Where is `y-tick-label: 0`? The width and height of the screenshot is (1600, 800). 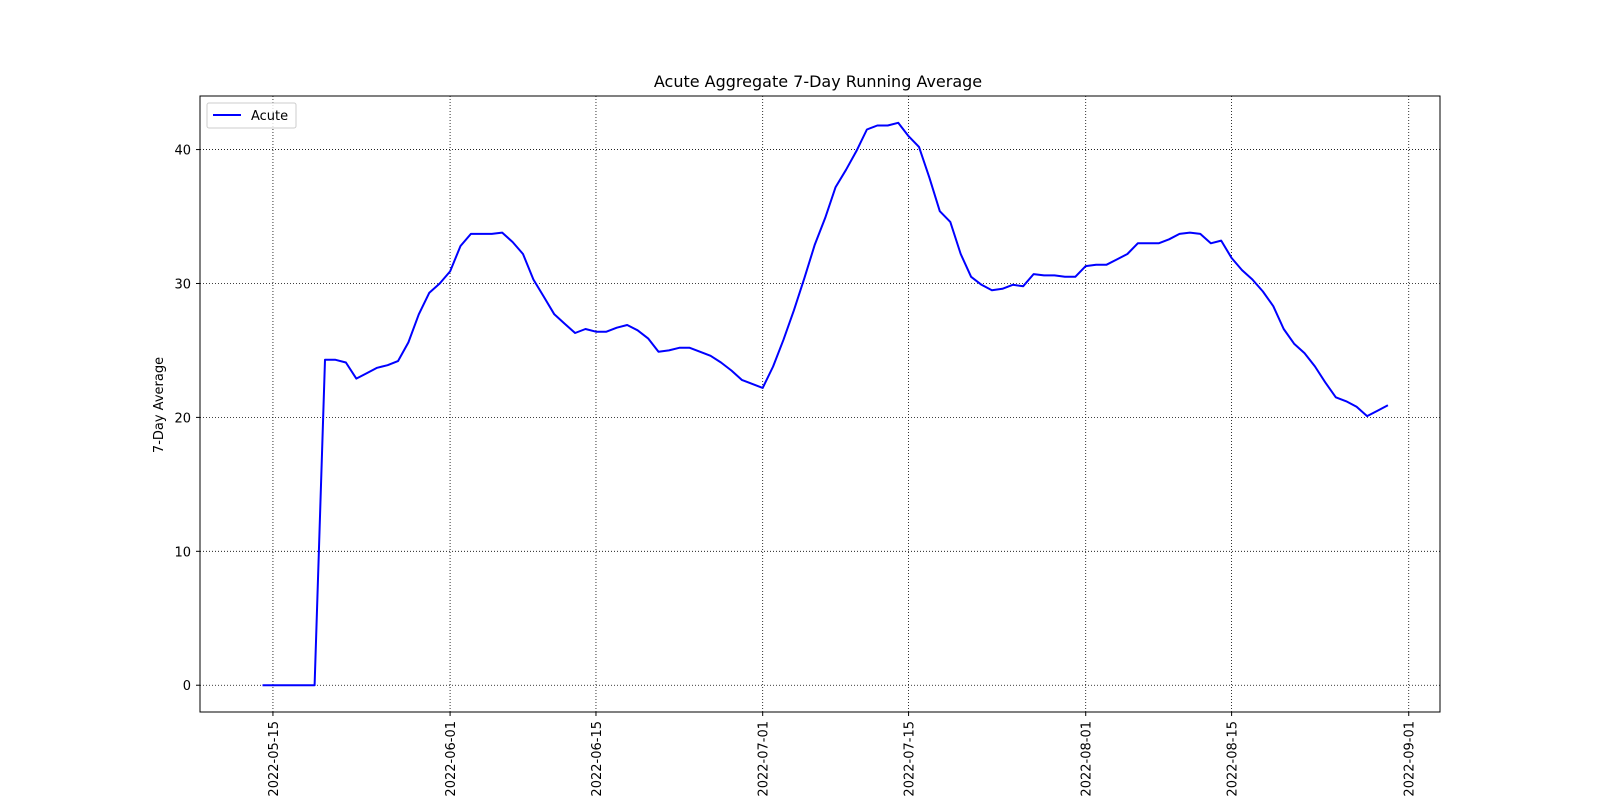
y-tick-label: 0 is located at coordinates (187, 686).